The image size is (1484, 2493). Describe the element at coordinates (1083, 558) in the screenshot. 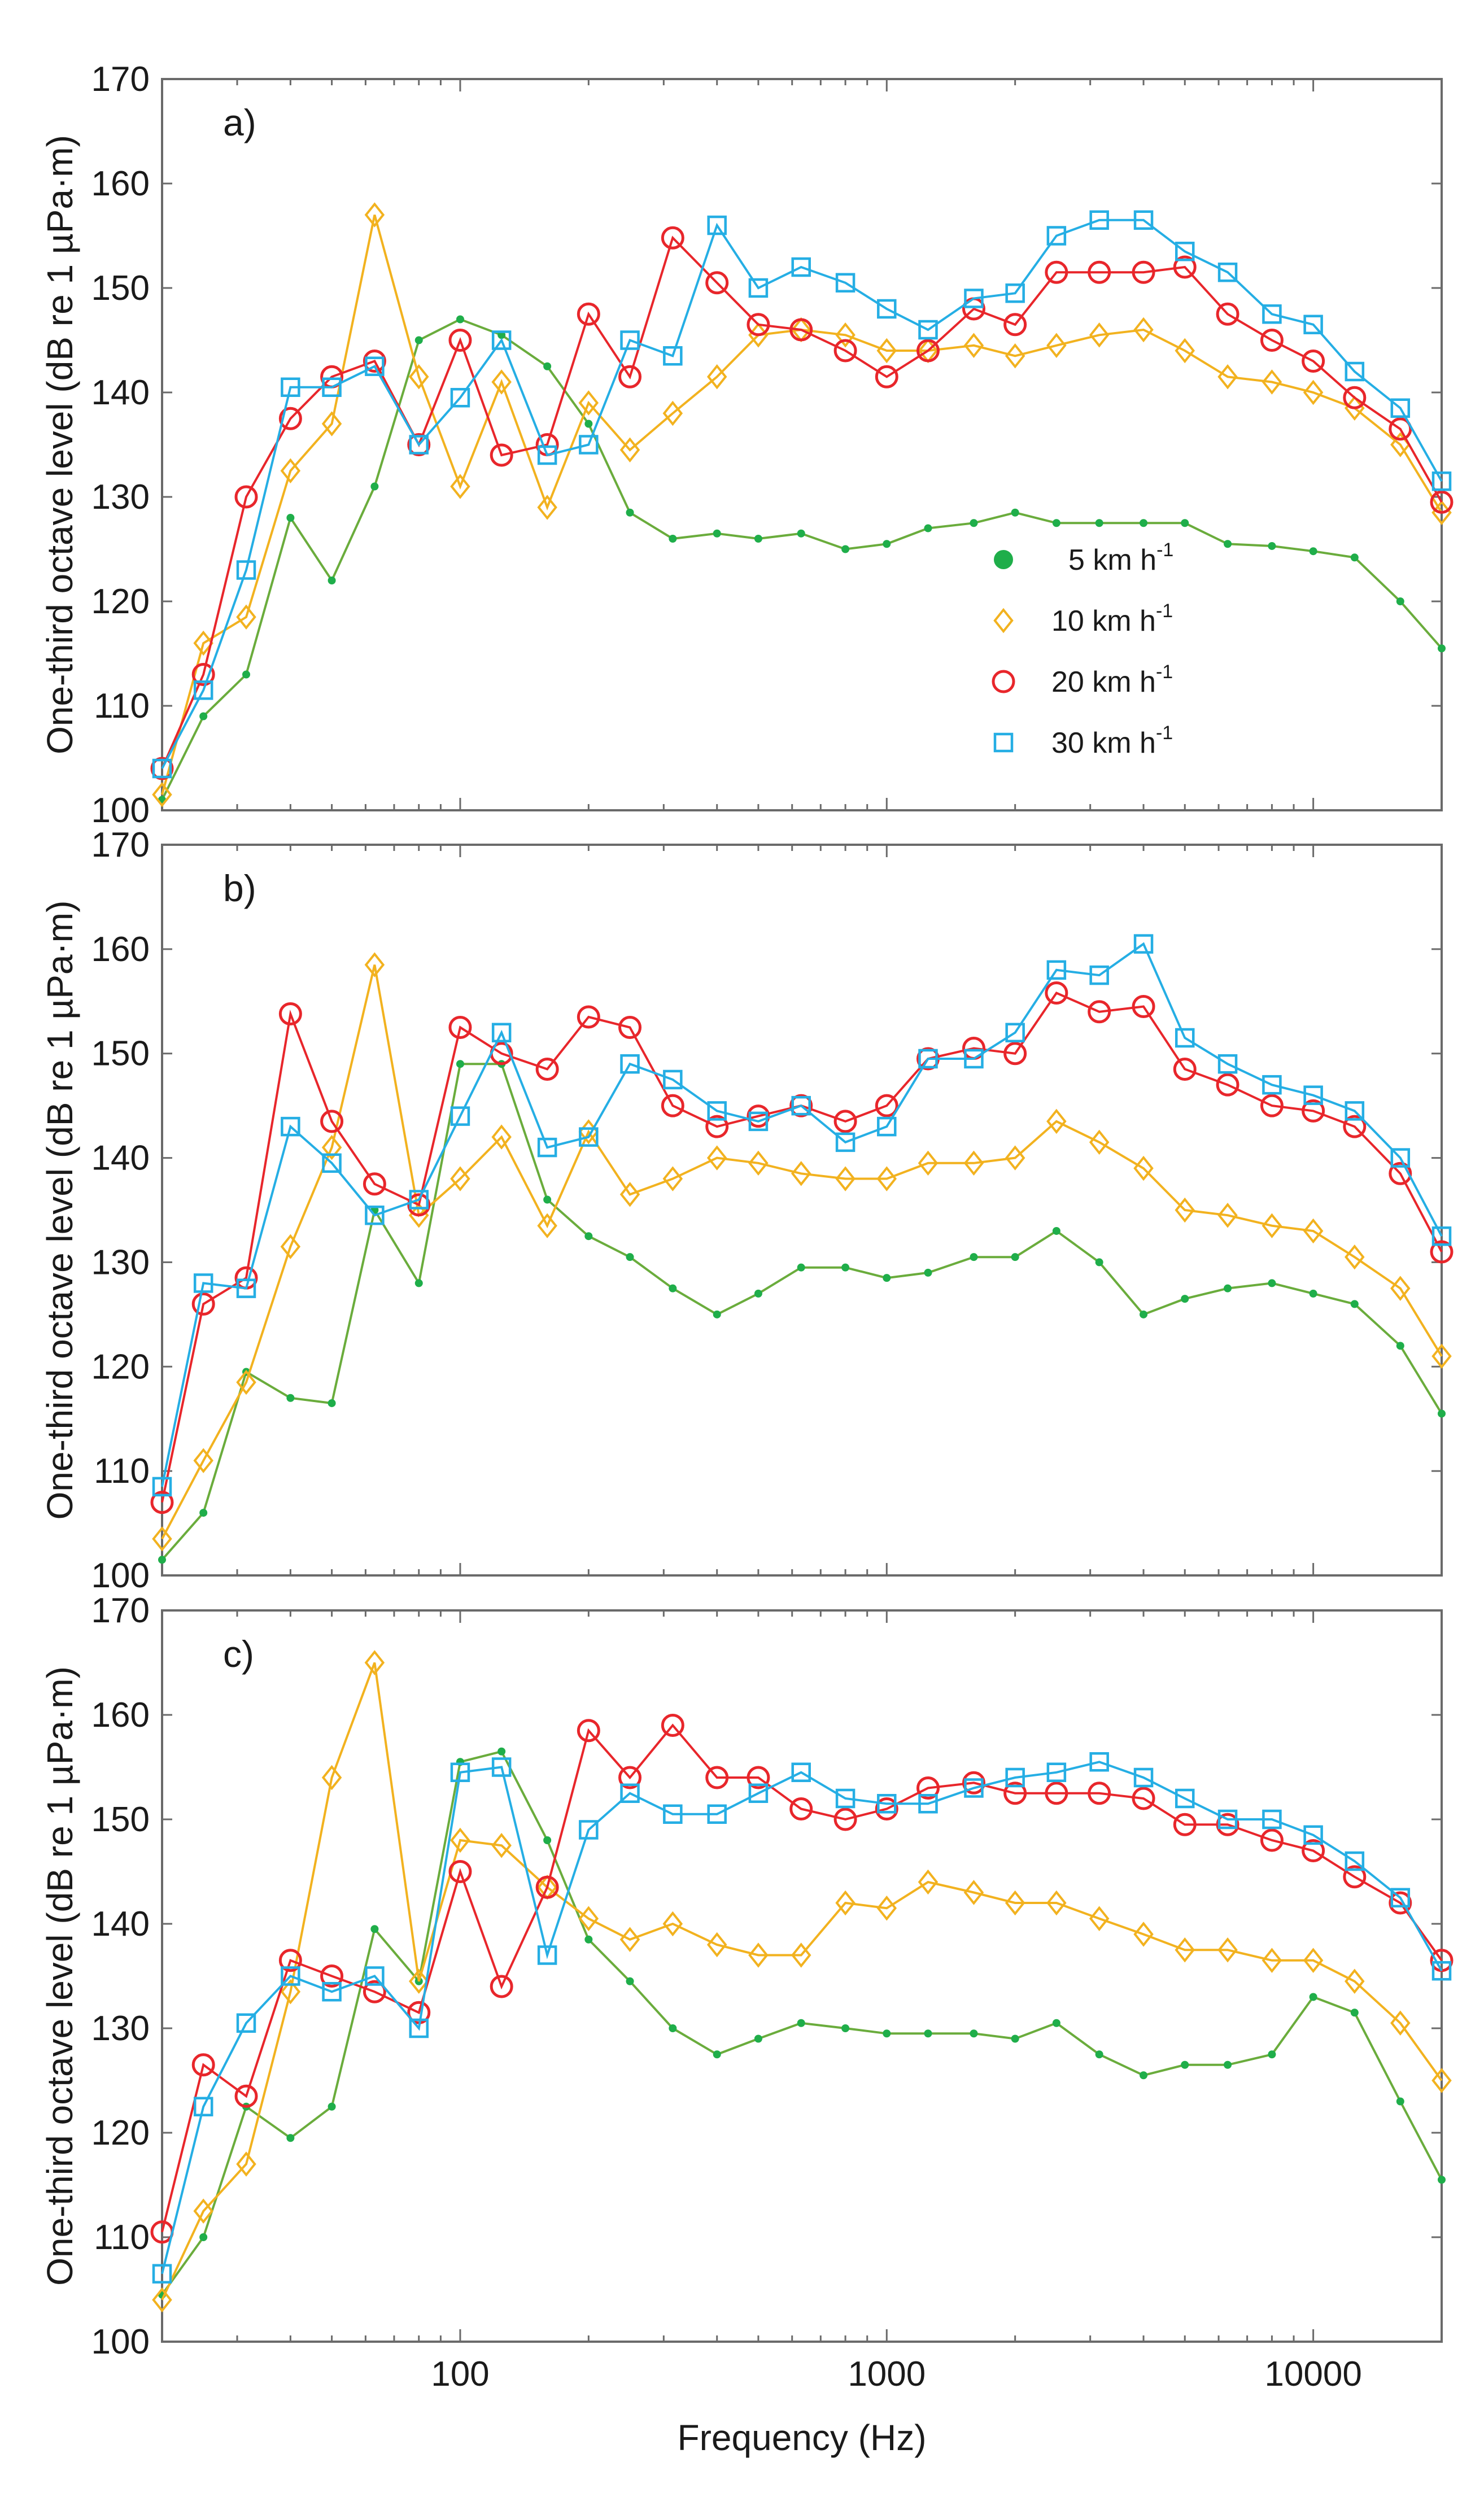

I see `legend-item: 5 km h-1` at that location.